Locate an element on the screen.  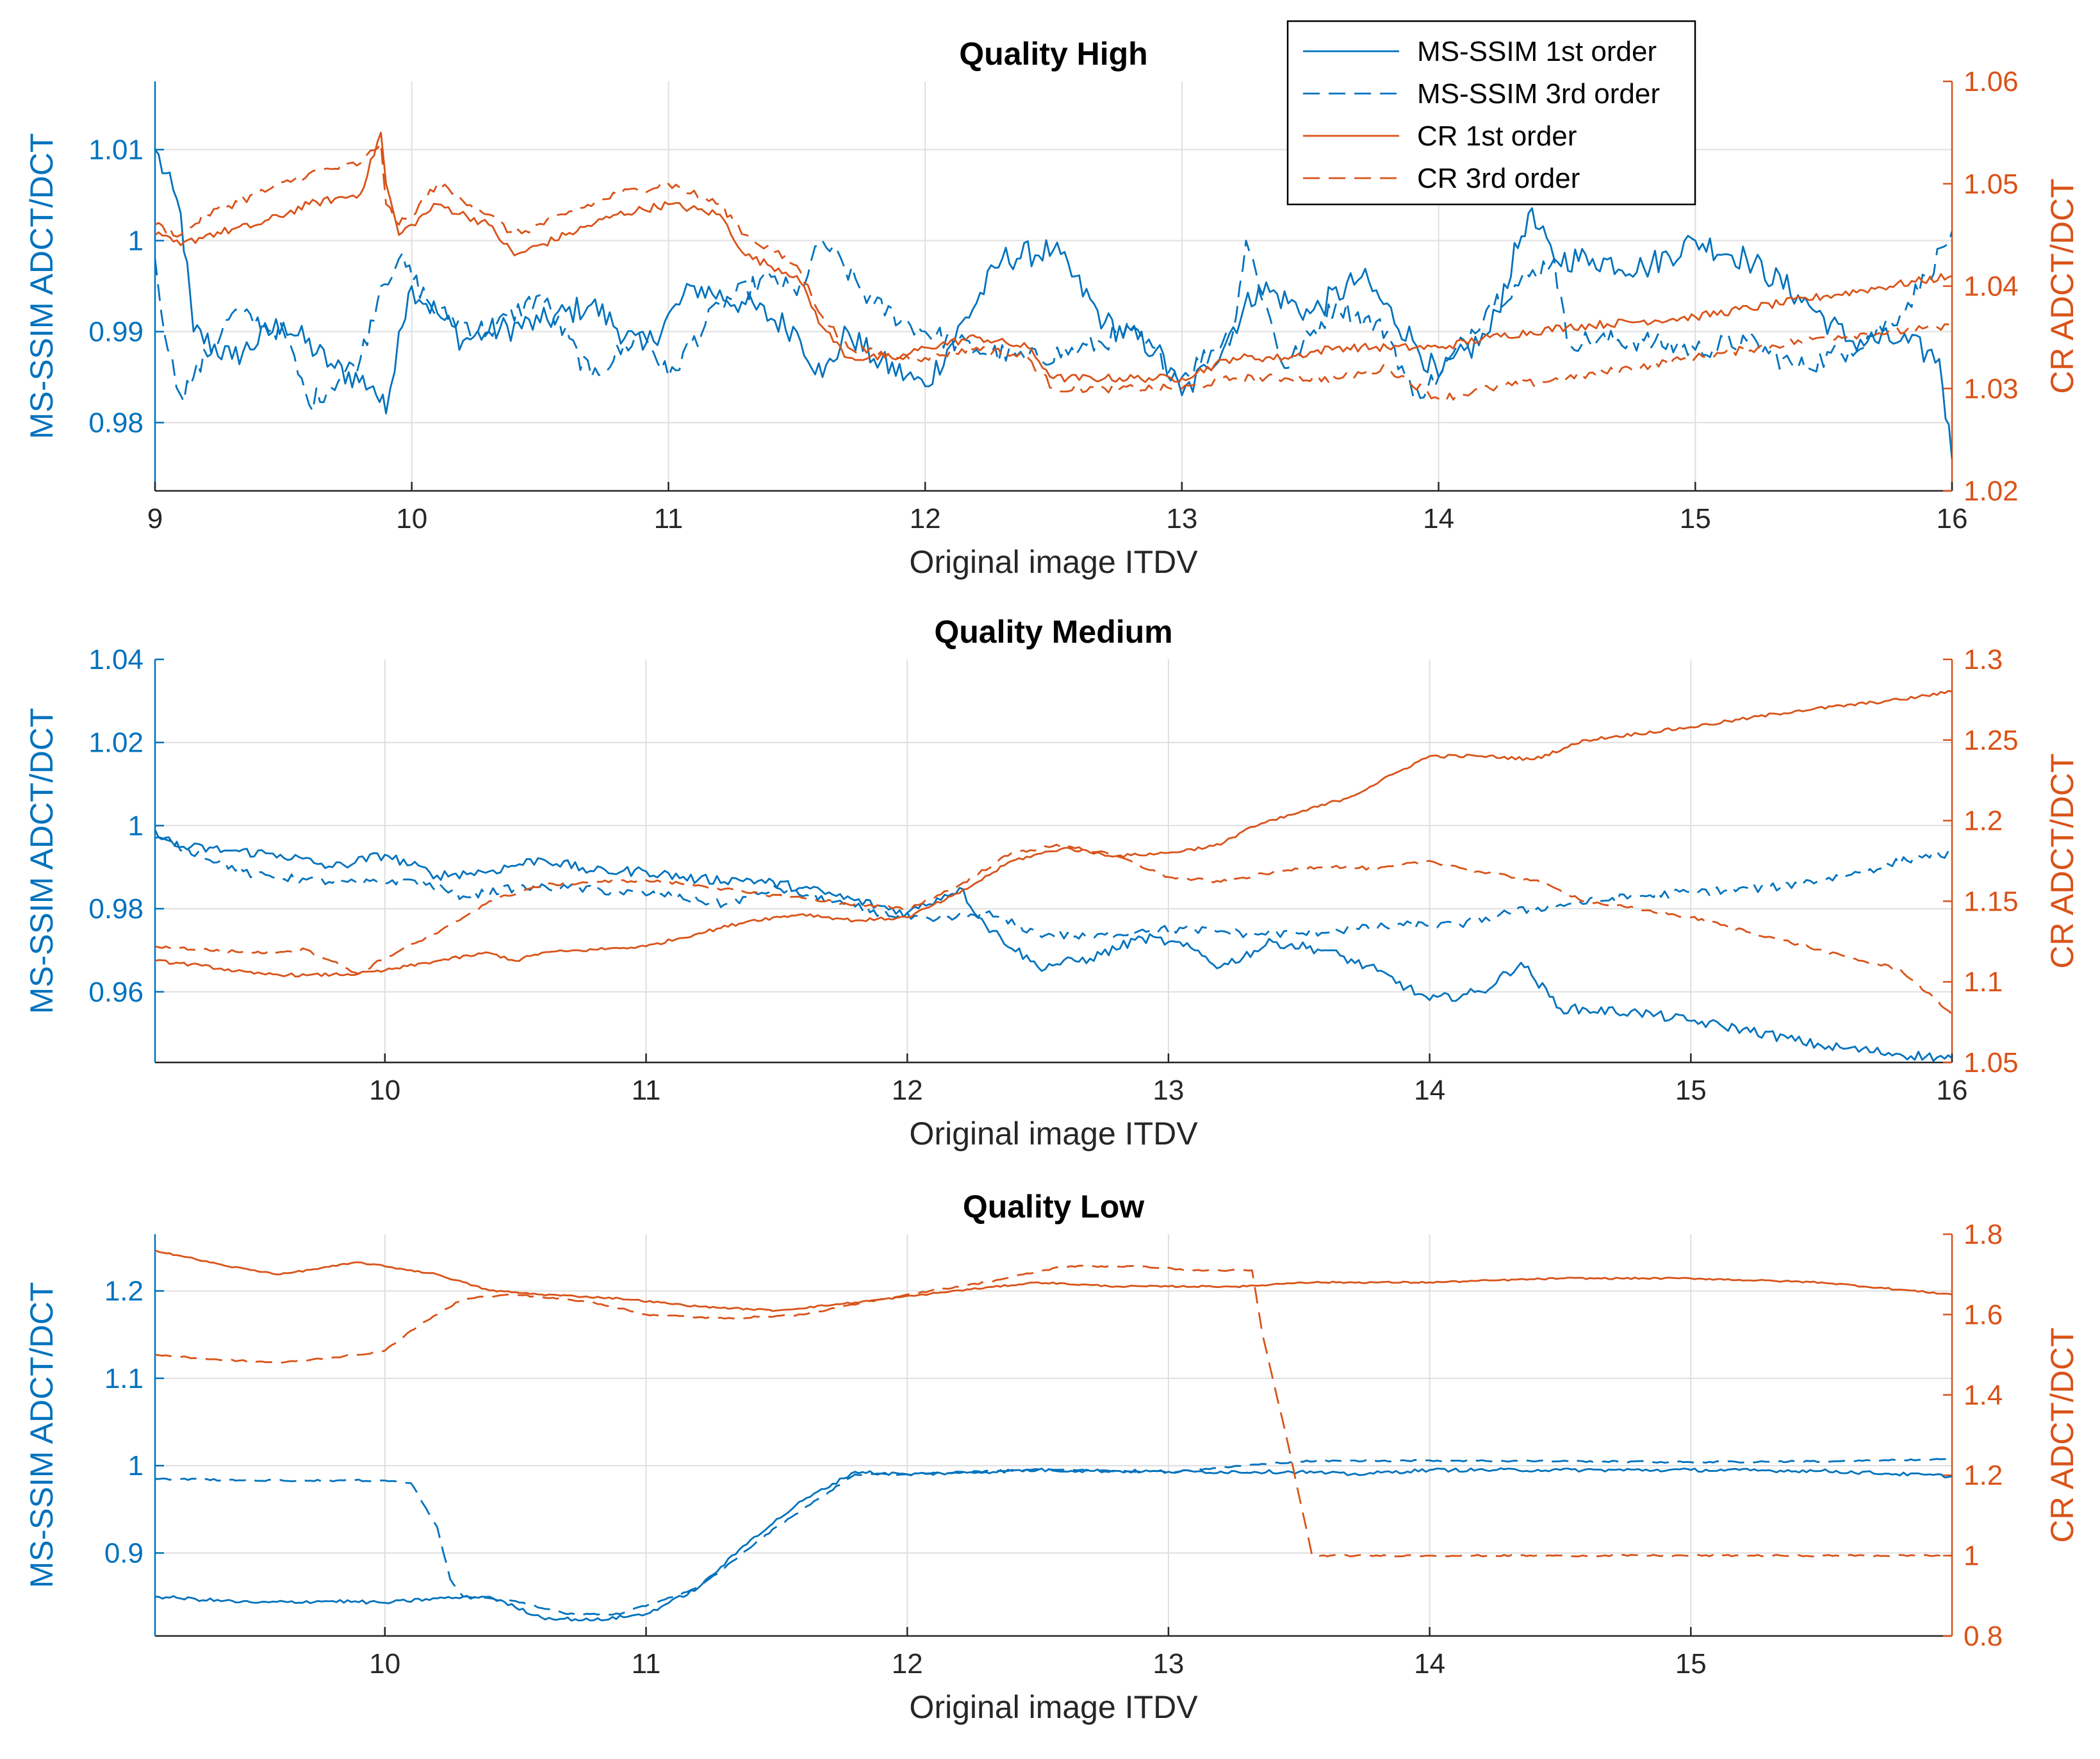
x-tick-label: 9 is located at coordinates (155, 518).